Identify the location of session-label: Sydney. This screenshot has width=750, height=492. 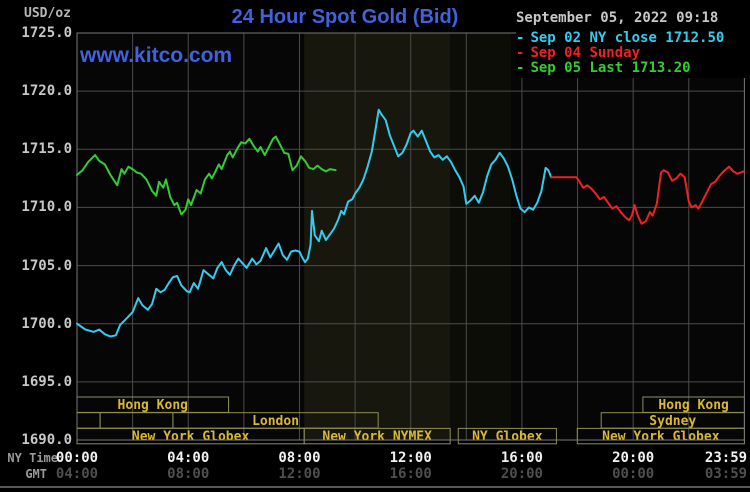
(672, 421).